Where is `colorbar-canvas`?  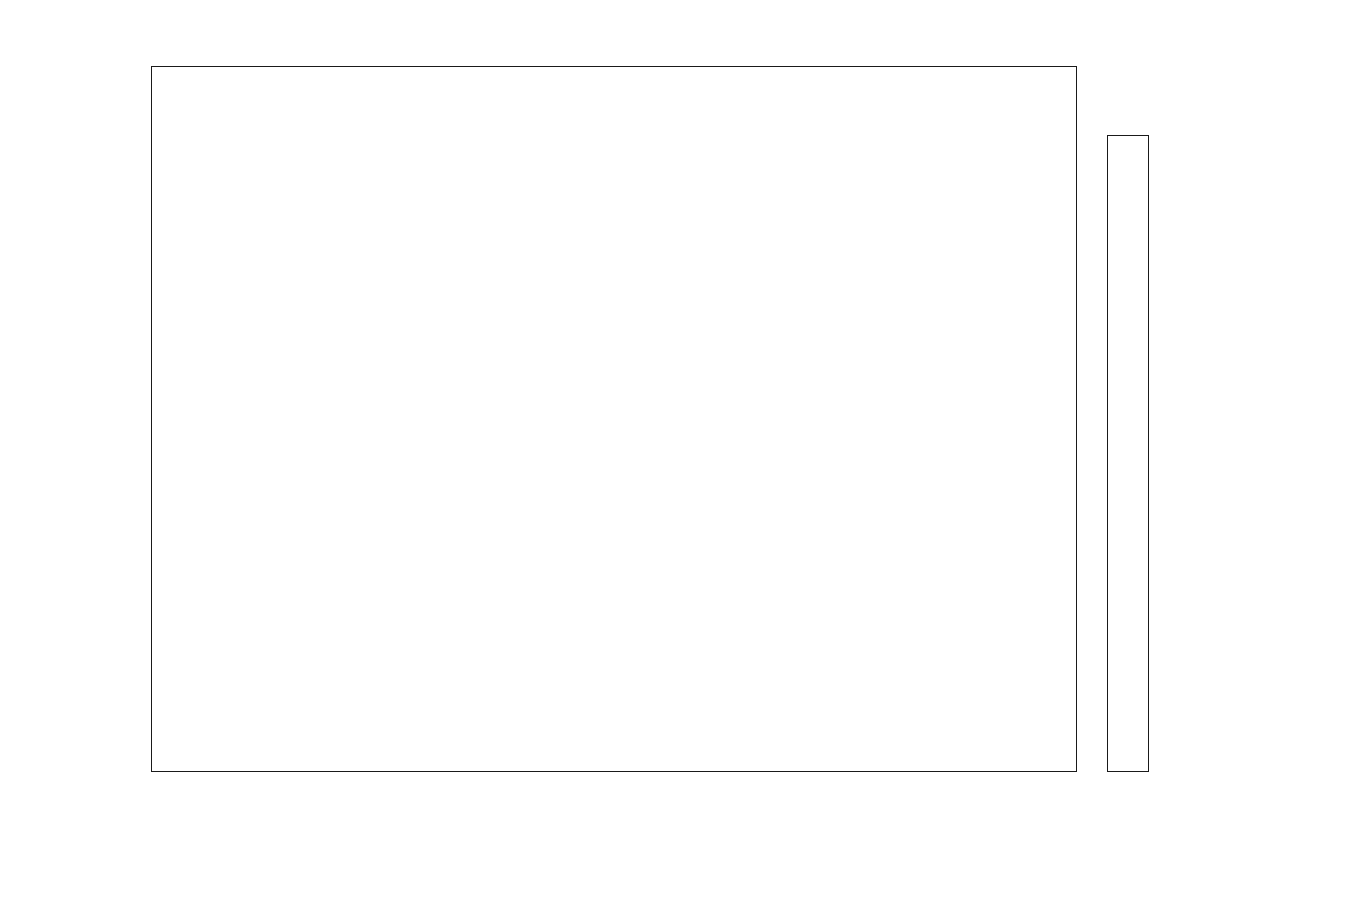 colorbar-canvas is located at coordinates (1128, 453).